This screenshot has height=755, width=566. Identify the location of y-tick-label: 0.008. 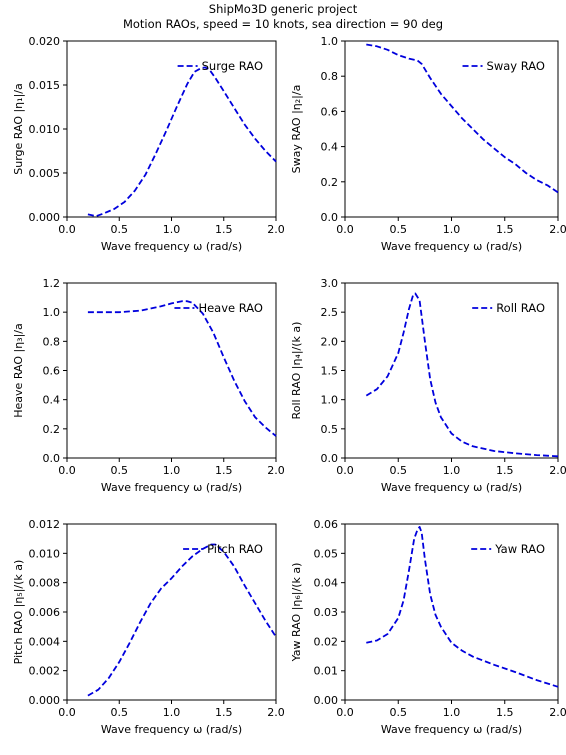
(45, 583).